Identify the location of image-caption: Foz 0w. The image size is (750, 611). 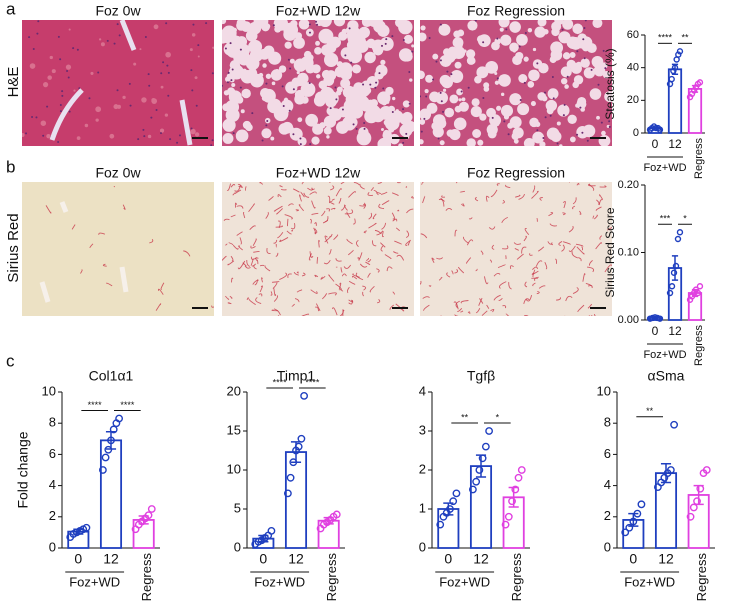
(118, 11).